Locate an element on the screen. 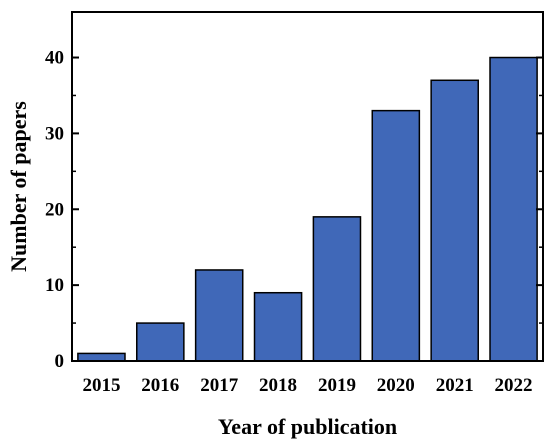 This screenshot has height=446, width=550. bar-2018 is located at coordinates (278, 326).